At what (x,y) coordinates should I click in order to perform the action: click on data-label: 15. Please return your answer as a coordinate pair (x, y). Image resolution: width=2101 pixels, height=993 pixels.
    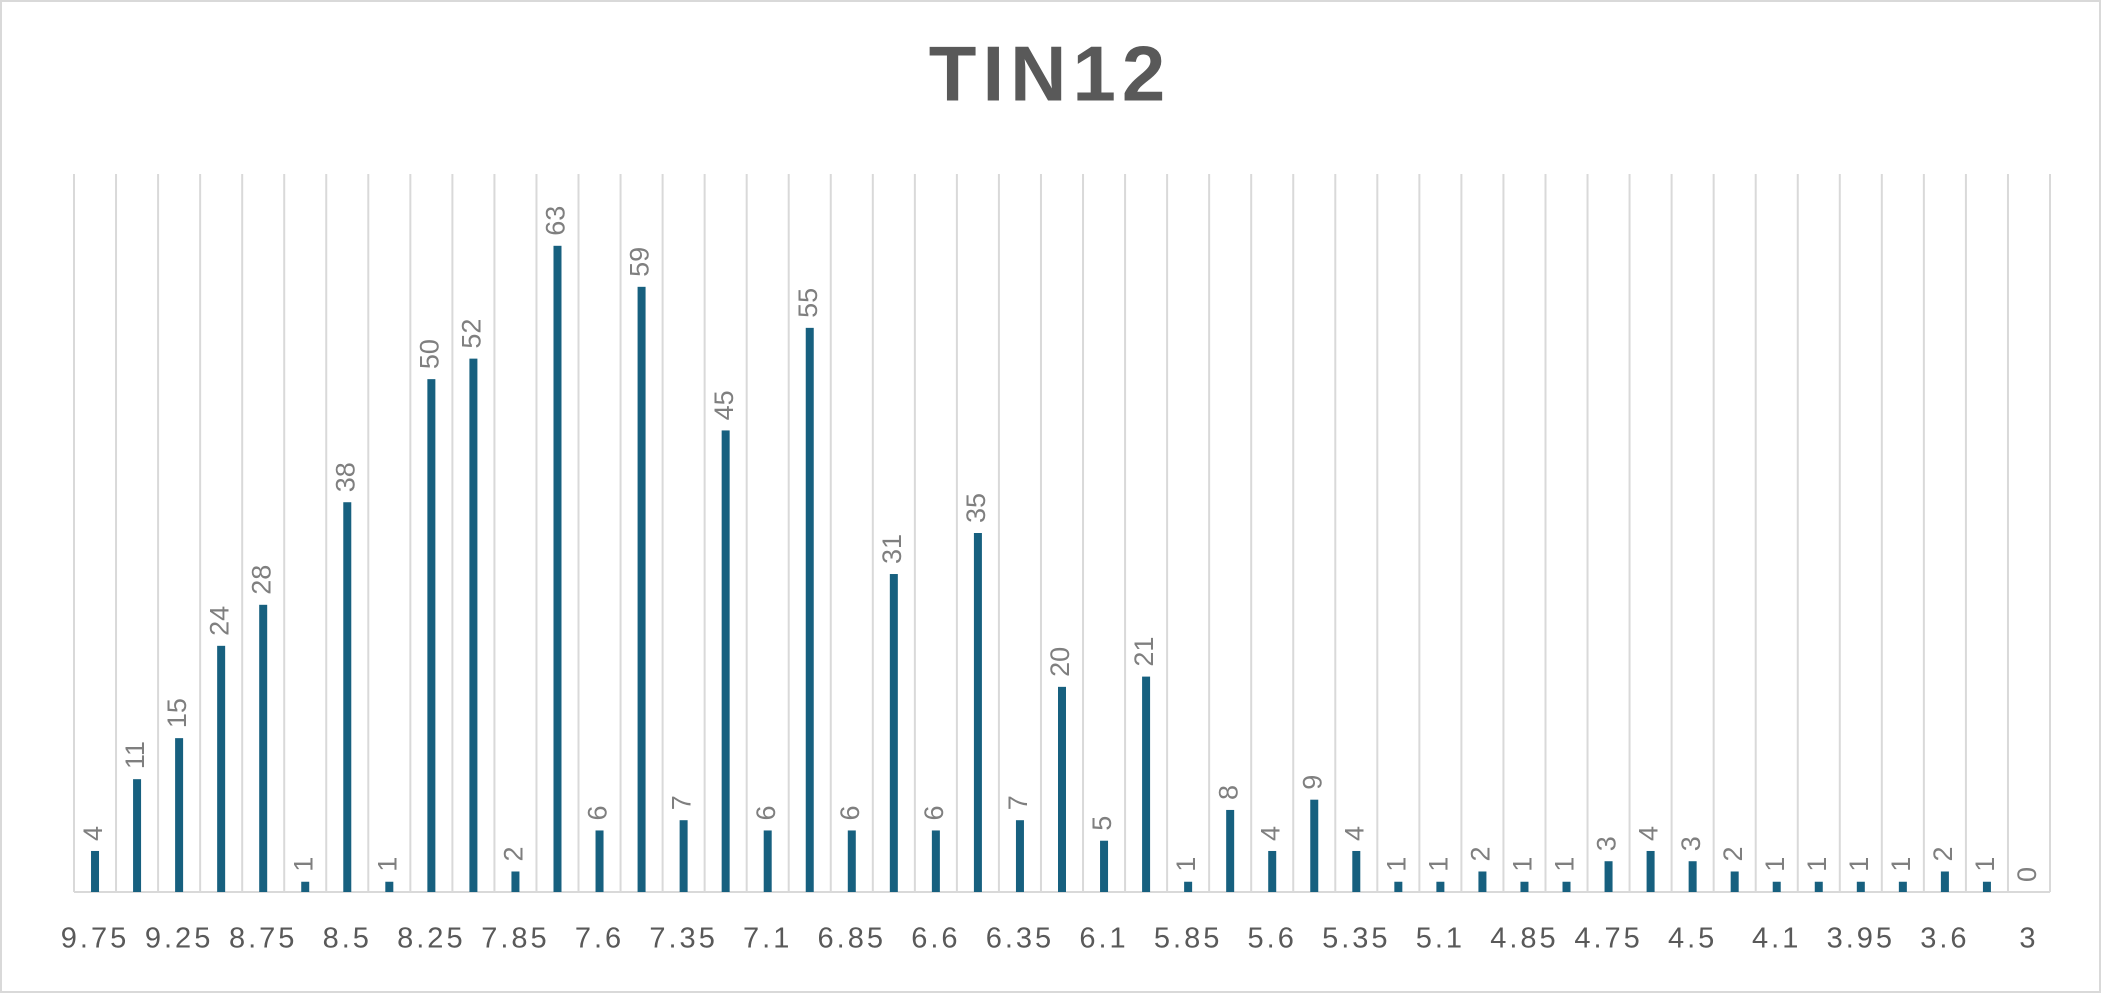
    Looking at the image, I should click on (177, 713).